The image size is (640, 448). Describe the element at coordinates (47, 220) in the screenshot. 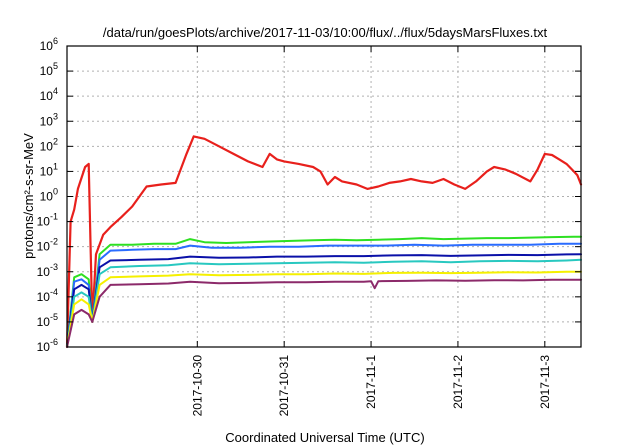

I see `y-tick-label: 10⁻¹` at that location.